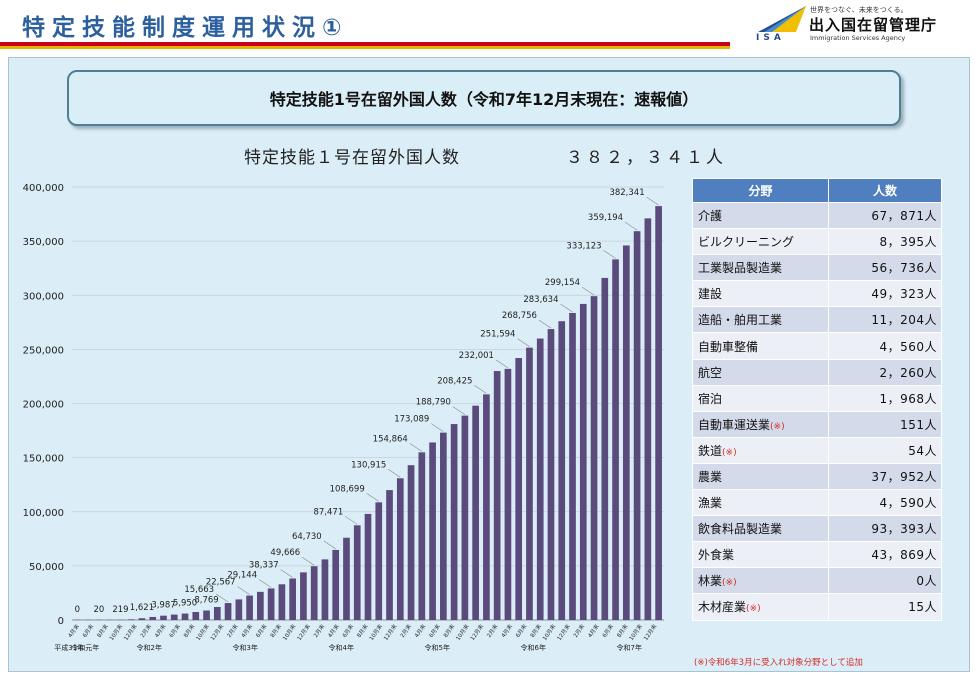  What do you see at coordinates (760, 190) in the screenshot?
I see `table-header-field: 分野` at bounding box center [760, 190].